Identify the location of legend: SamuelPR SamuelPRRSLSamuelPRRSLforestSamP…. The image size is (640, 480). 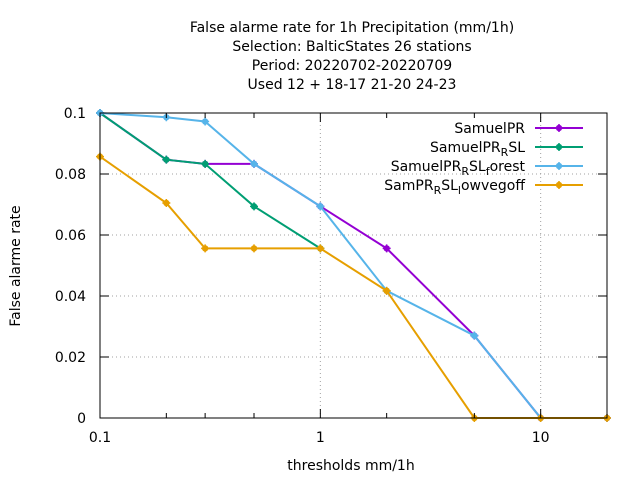
(483, 159).